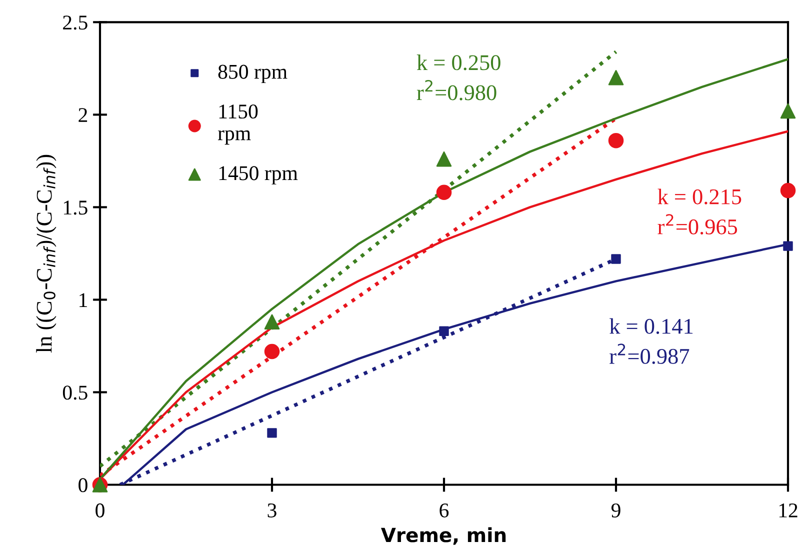 This screenshot has height=554, width=800. What do you see at coordinates (700, 211) in the screenshot?
I see `annotation: k = 0.215 r$^{2}$=0.965` at bounding box center [700, 211].